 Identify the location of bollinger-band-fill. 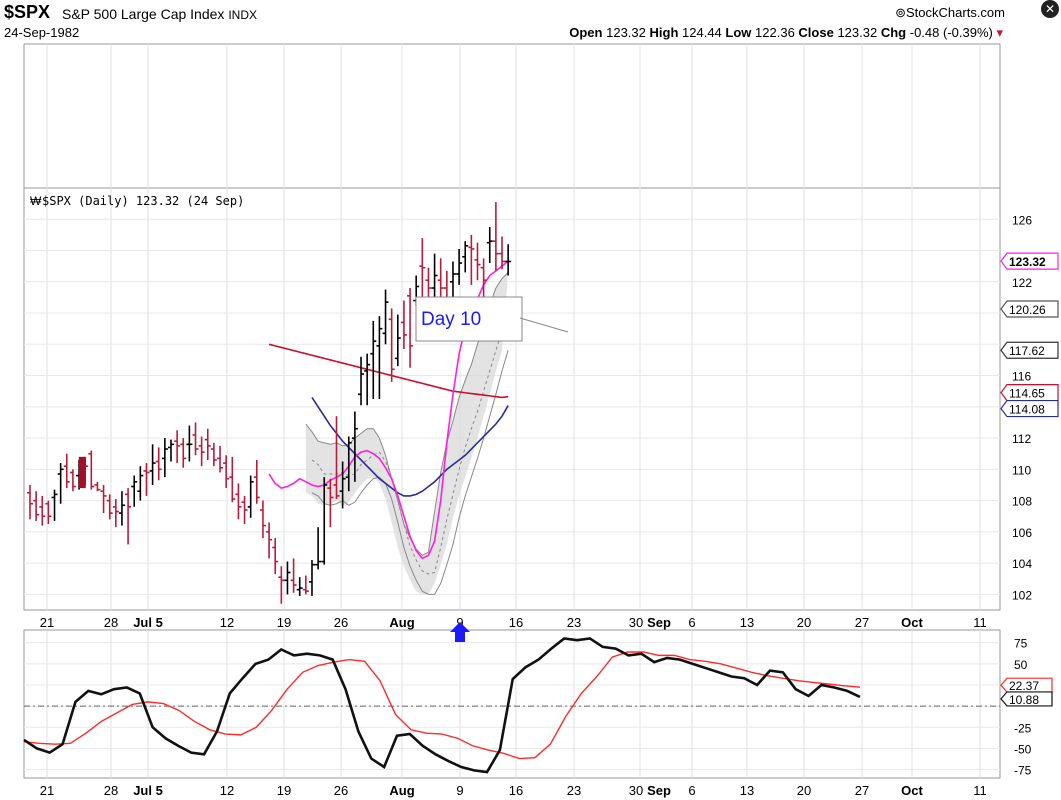
(407, 433).